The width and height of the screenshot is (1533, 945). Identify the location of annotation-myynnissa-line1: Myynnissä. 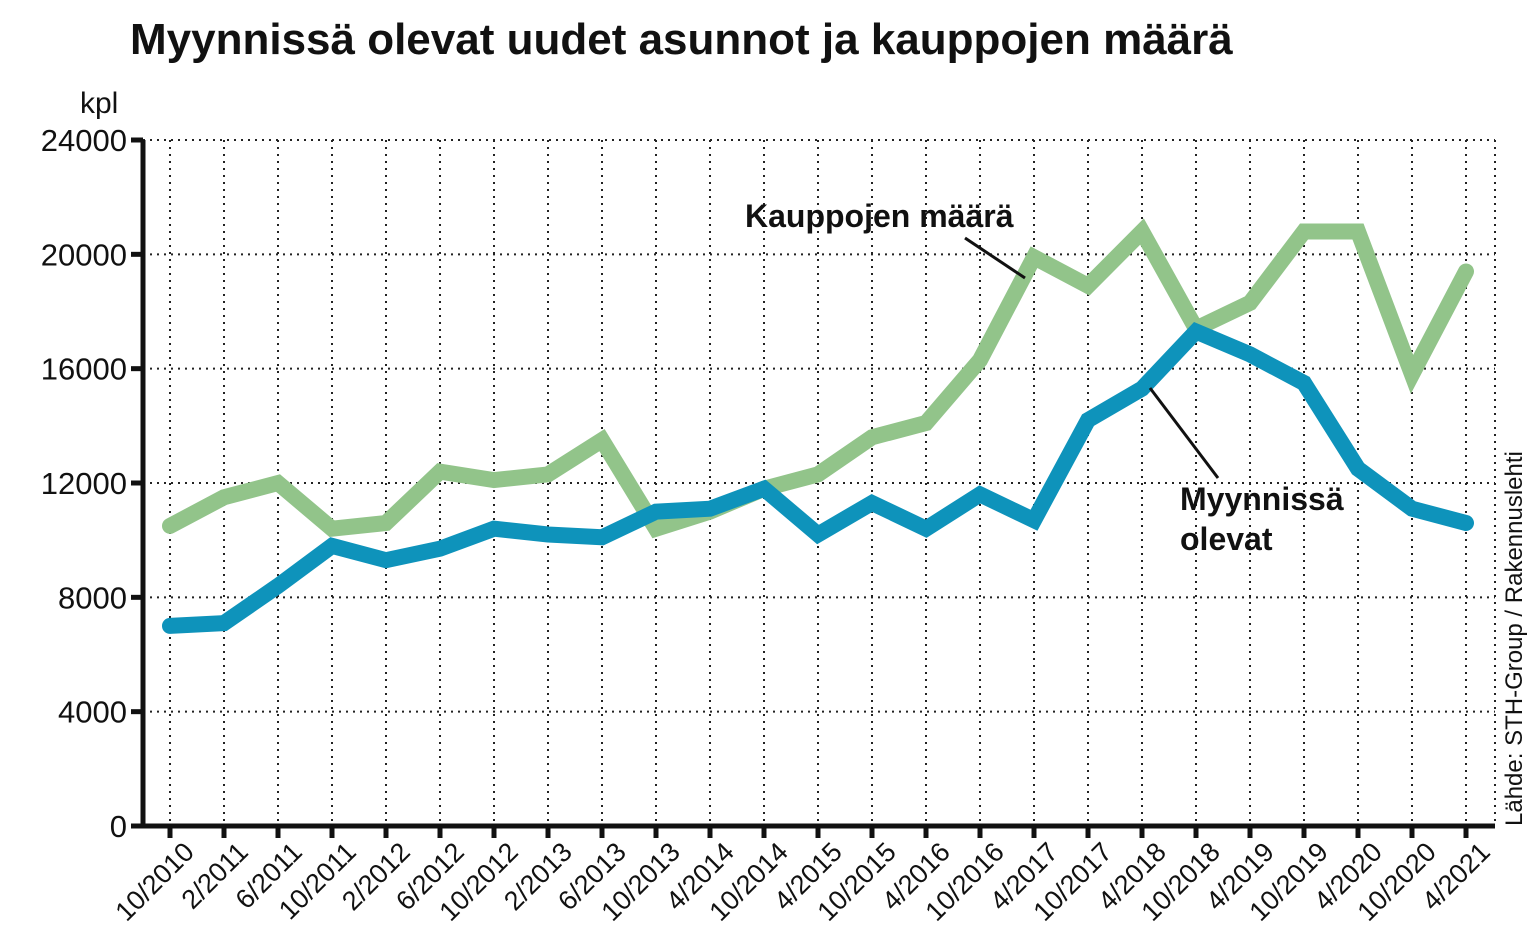
(1262, 499).